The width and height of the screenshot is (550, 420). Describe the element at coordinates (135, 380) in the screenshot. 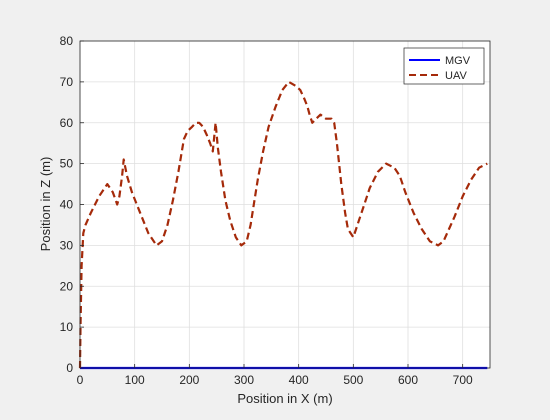

I see `x-tick-label: 100` at that location.